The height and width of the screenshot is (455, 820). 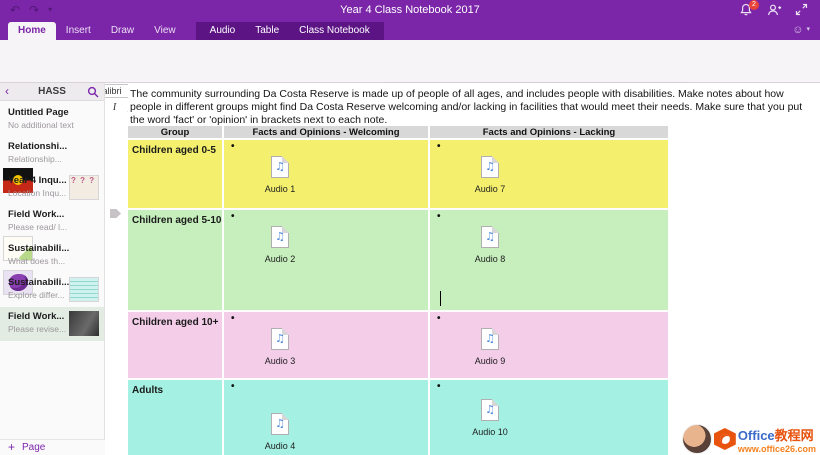 What do you see at coordinates (84, 323) in the screenshot?
I see `page-thumbnail-dark-photo` at bounding box center [84, 323].